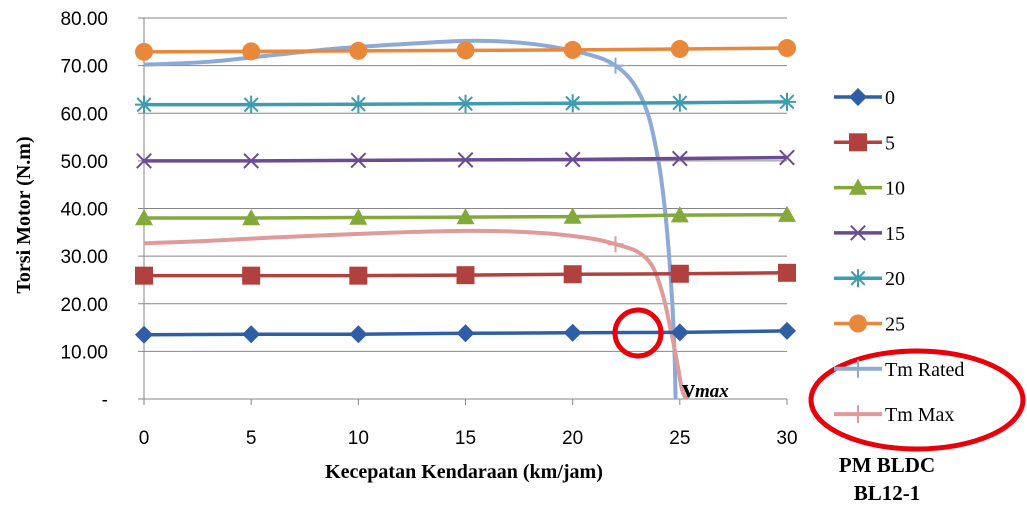 The width and height of the screenshot is (1027, 508). What do you see at coordinates (887, 493) in the screenshot?
I see `caption-line-2: BL12-1` at bounding box center [887, 493].